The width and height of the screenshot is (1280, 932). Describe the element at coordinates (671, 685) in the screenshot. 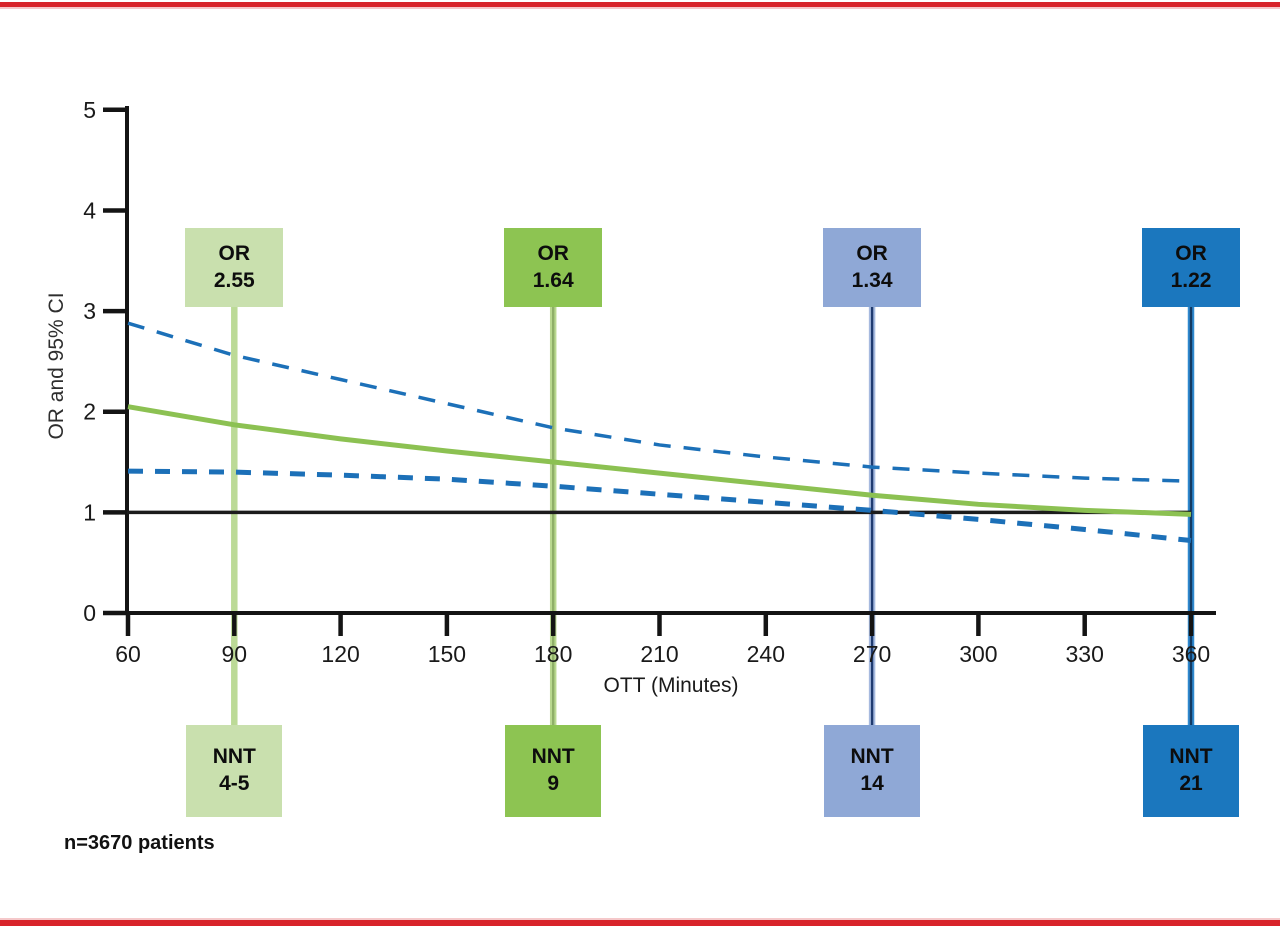

I see `x-axis-title: OTT (Minutes)` at that location.